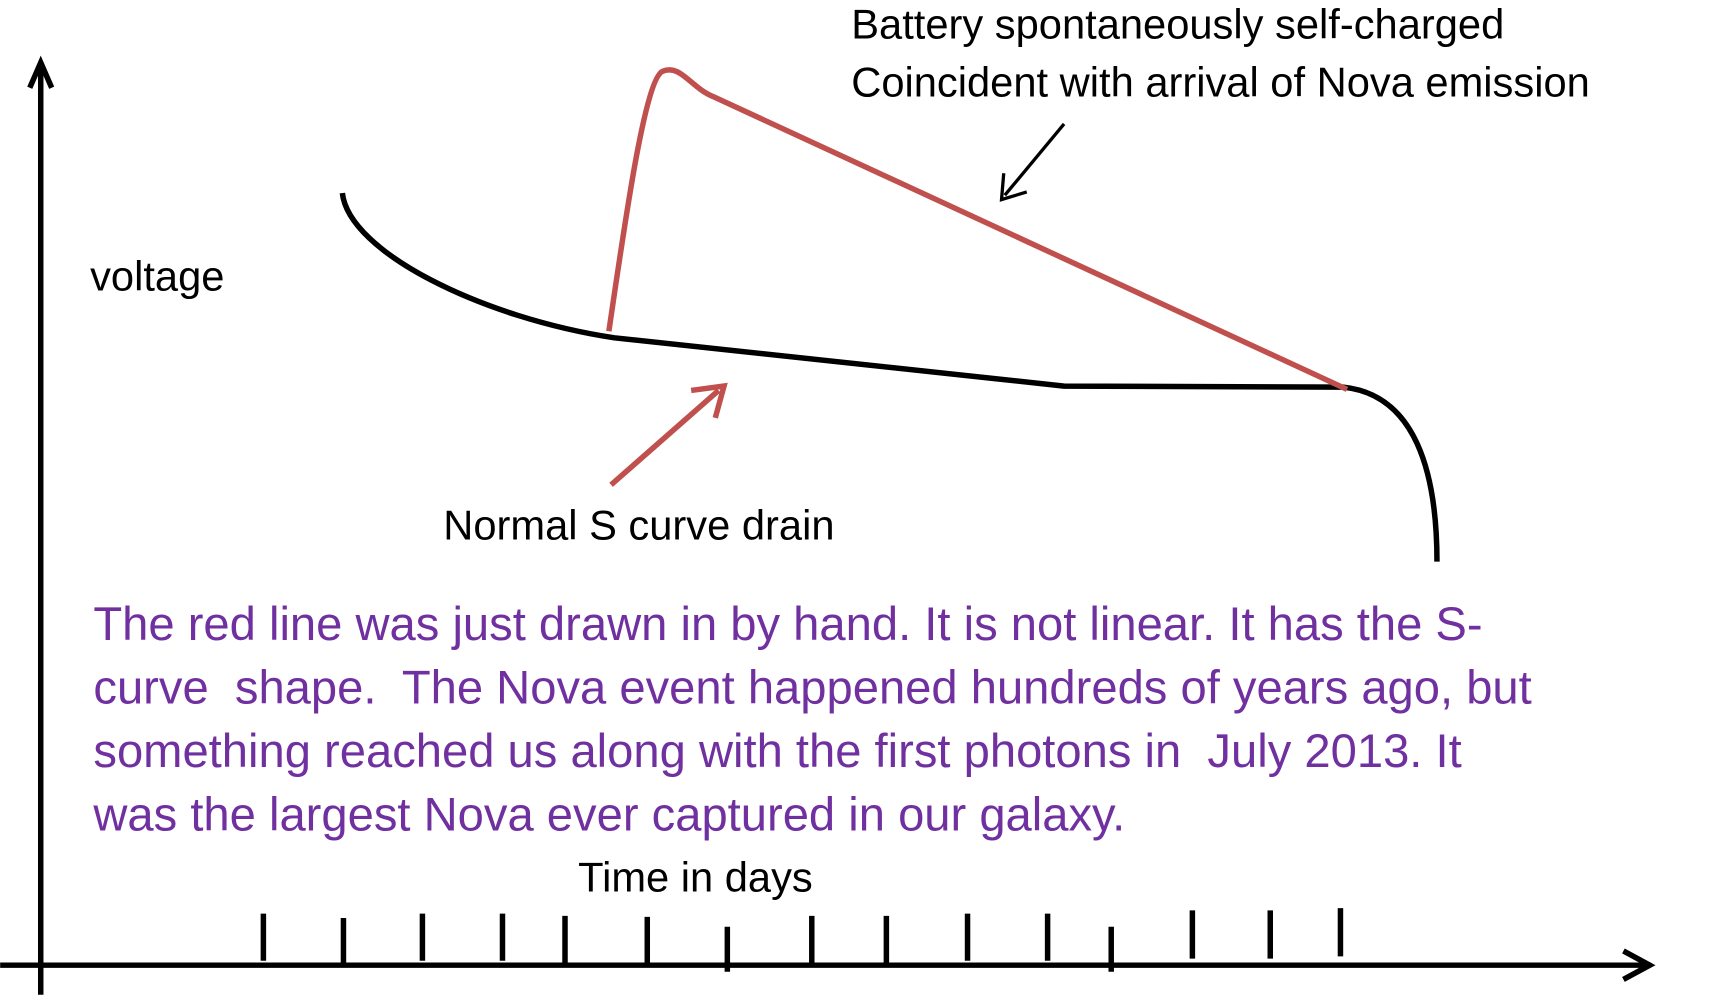  What do you see at coordinates (638, 525) in the screenshot?
I see `annotation-bottom: Normal S curve drain` at bounding box center [638, 525].